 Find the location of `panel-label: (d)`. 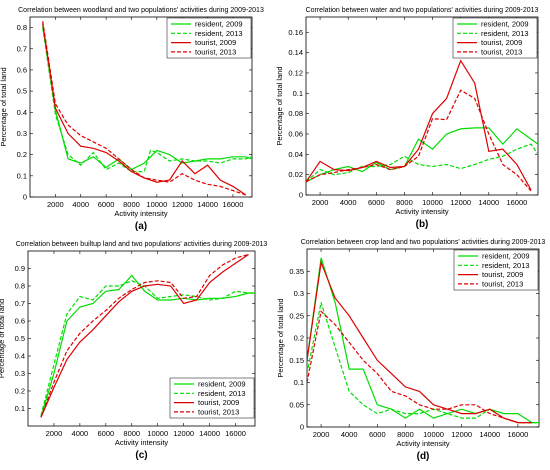

panel-label: (d) is located at coordinates (423, 456).